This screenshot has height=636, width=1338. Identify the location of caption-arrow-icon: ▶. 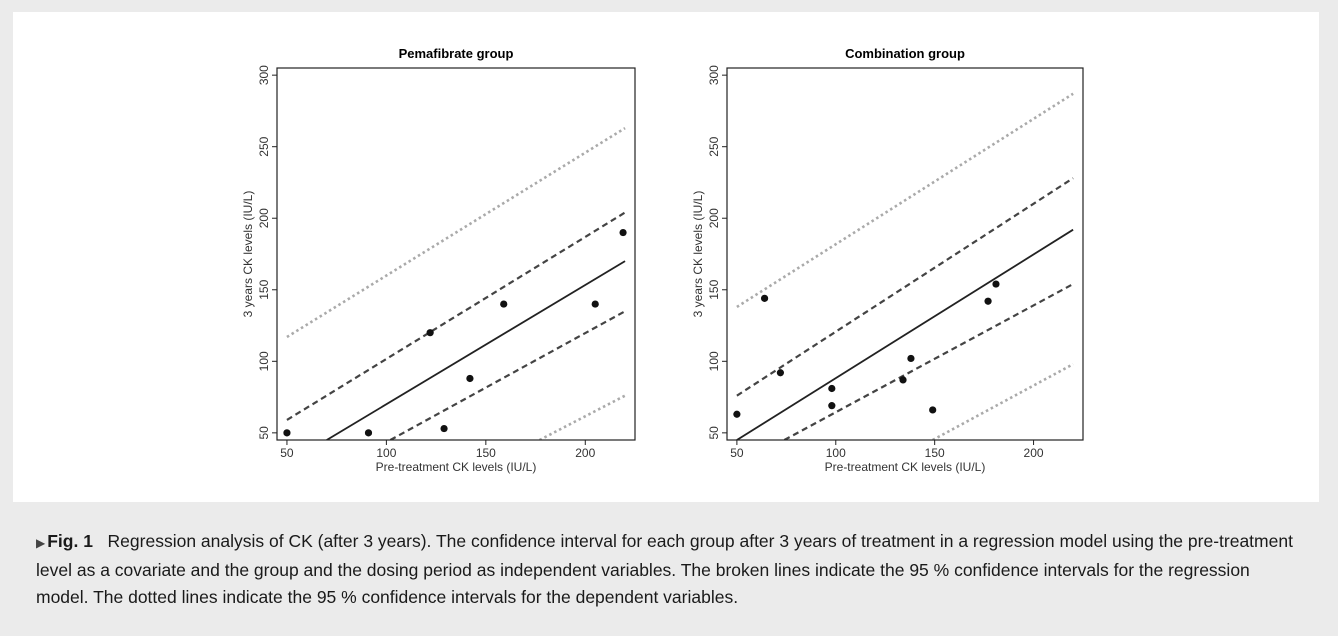
(41, 543).